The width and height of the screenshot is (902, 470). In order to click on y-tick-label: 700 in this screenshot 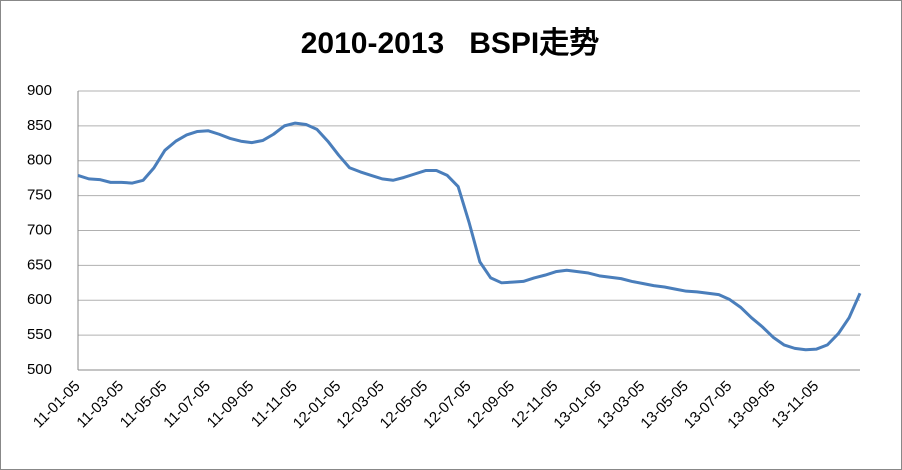, I will do `click(39, 229)`.